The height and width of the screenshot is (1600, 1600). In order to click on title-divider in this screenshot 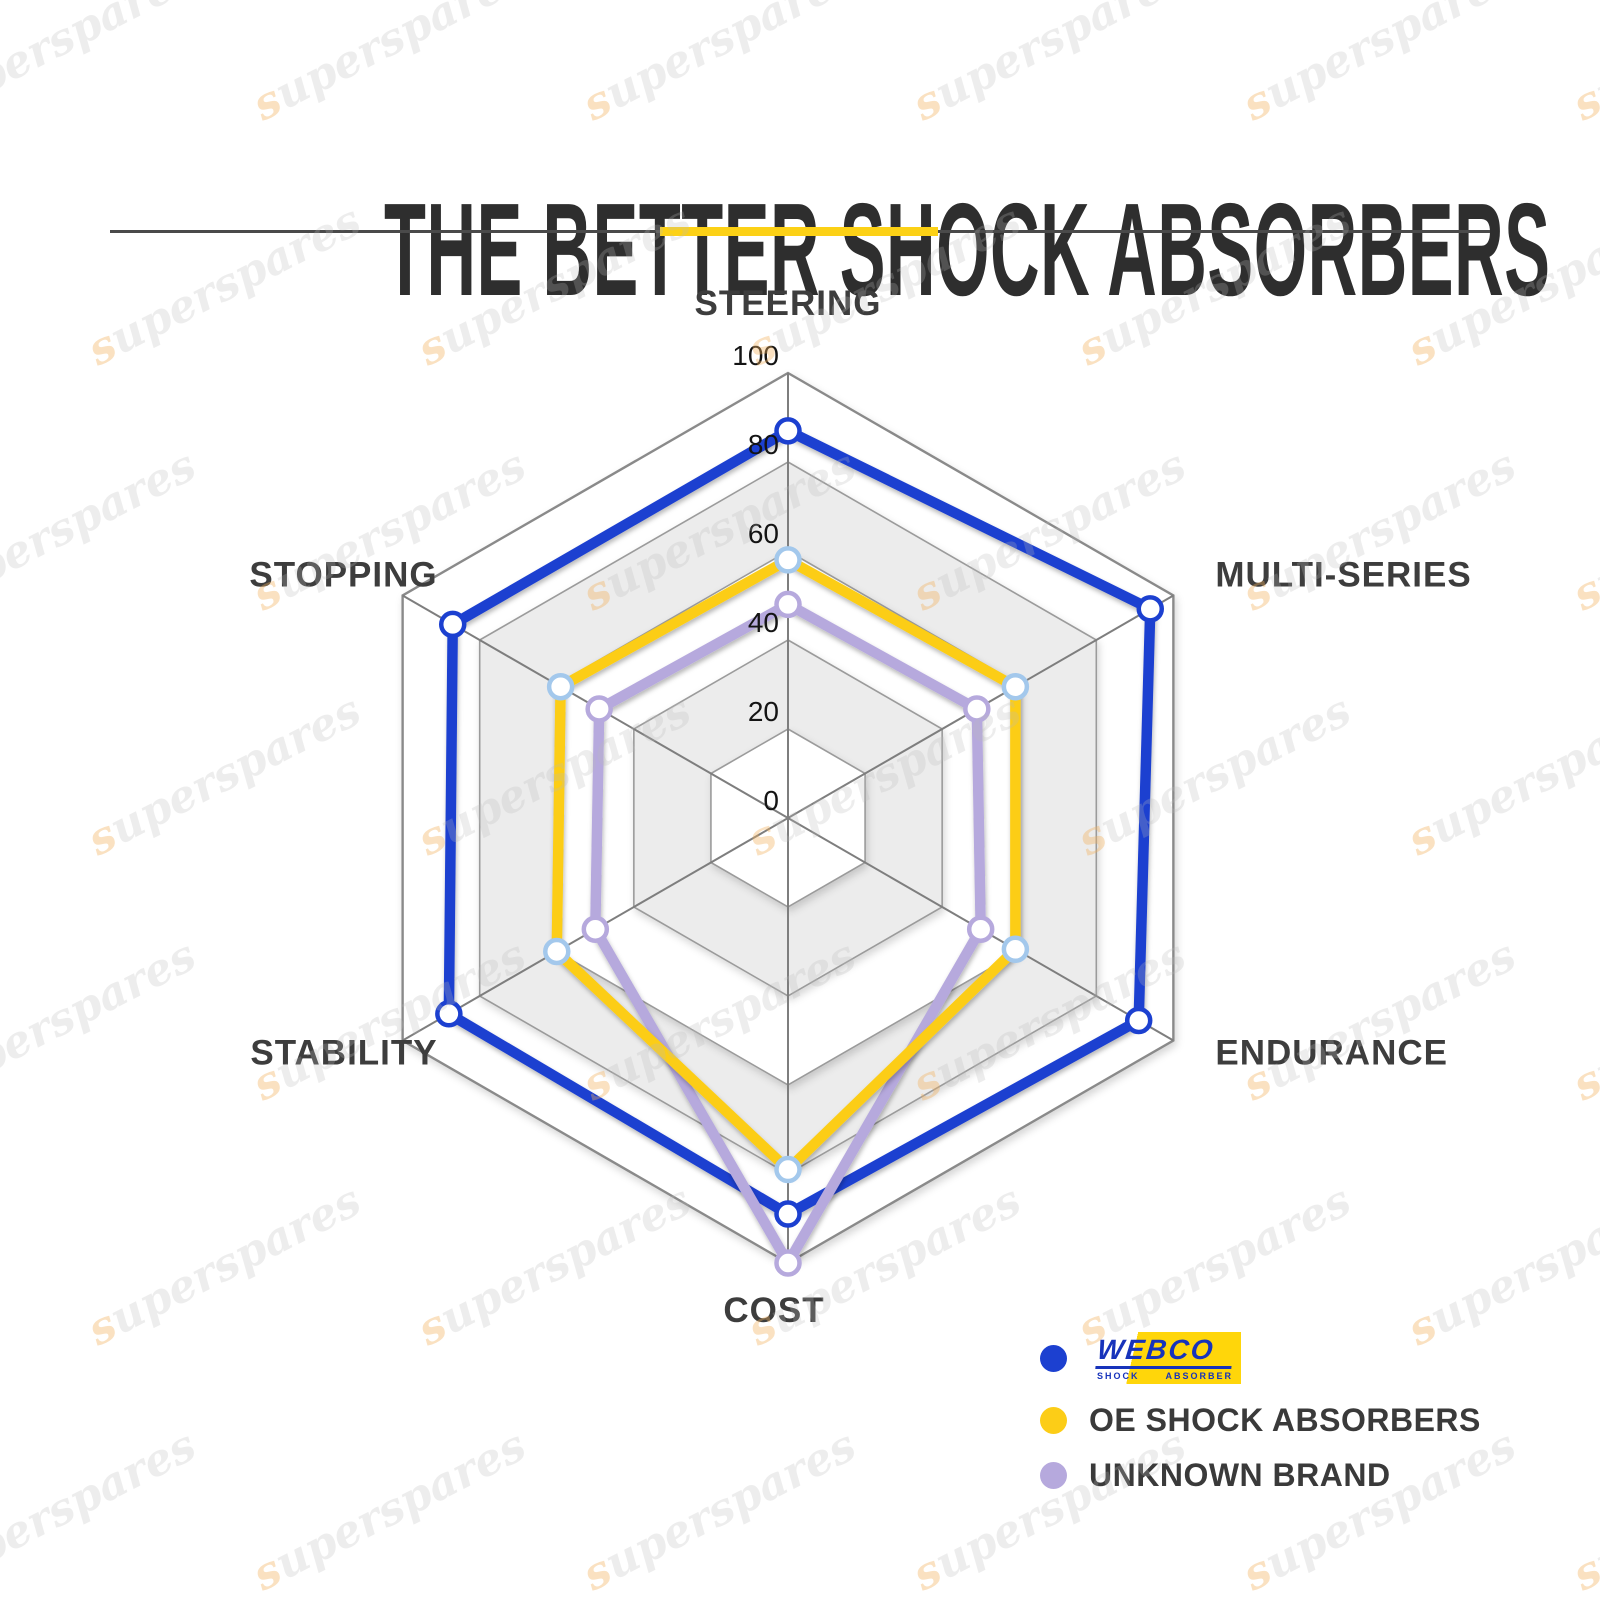, I will do `click(800, 231)`.